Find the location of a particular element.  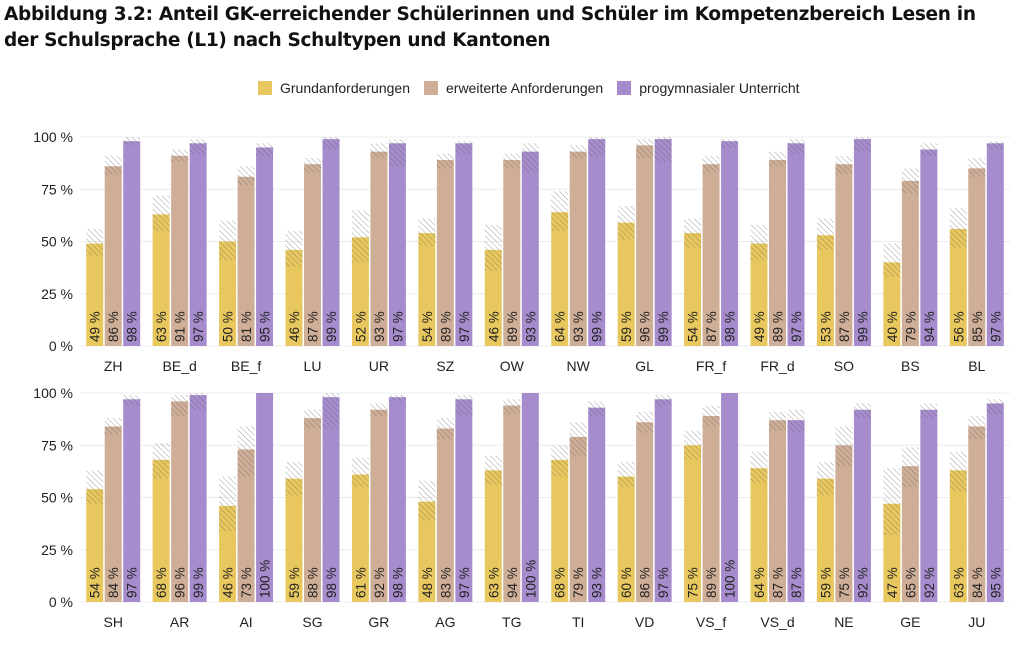

x-category-label: TG is located at coordinates (511, 622).